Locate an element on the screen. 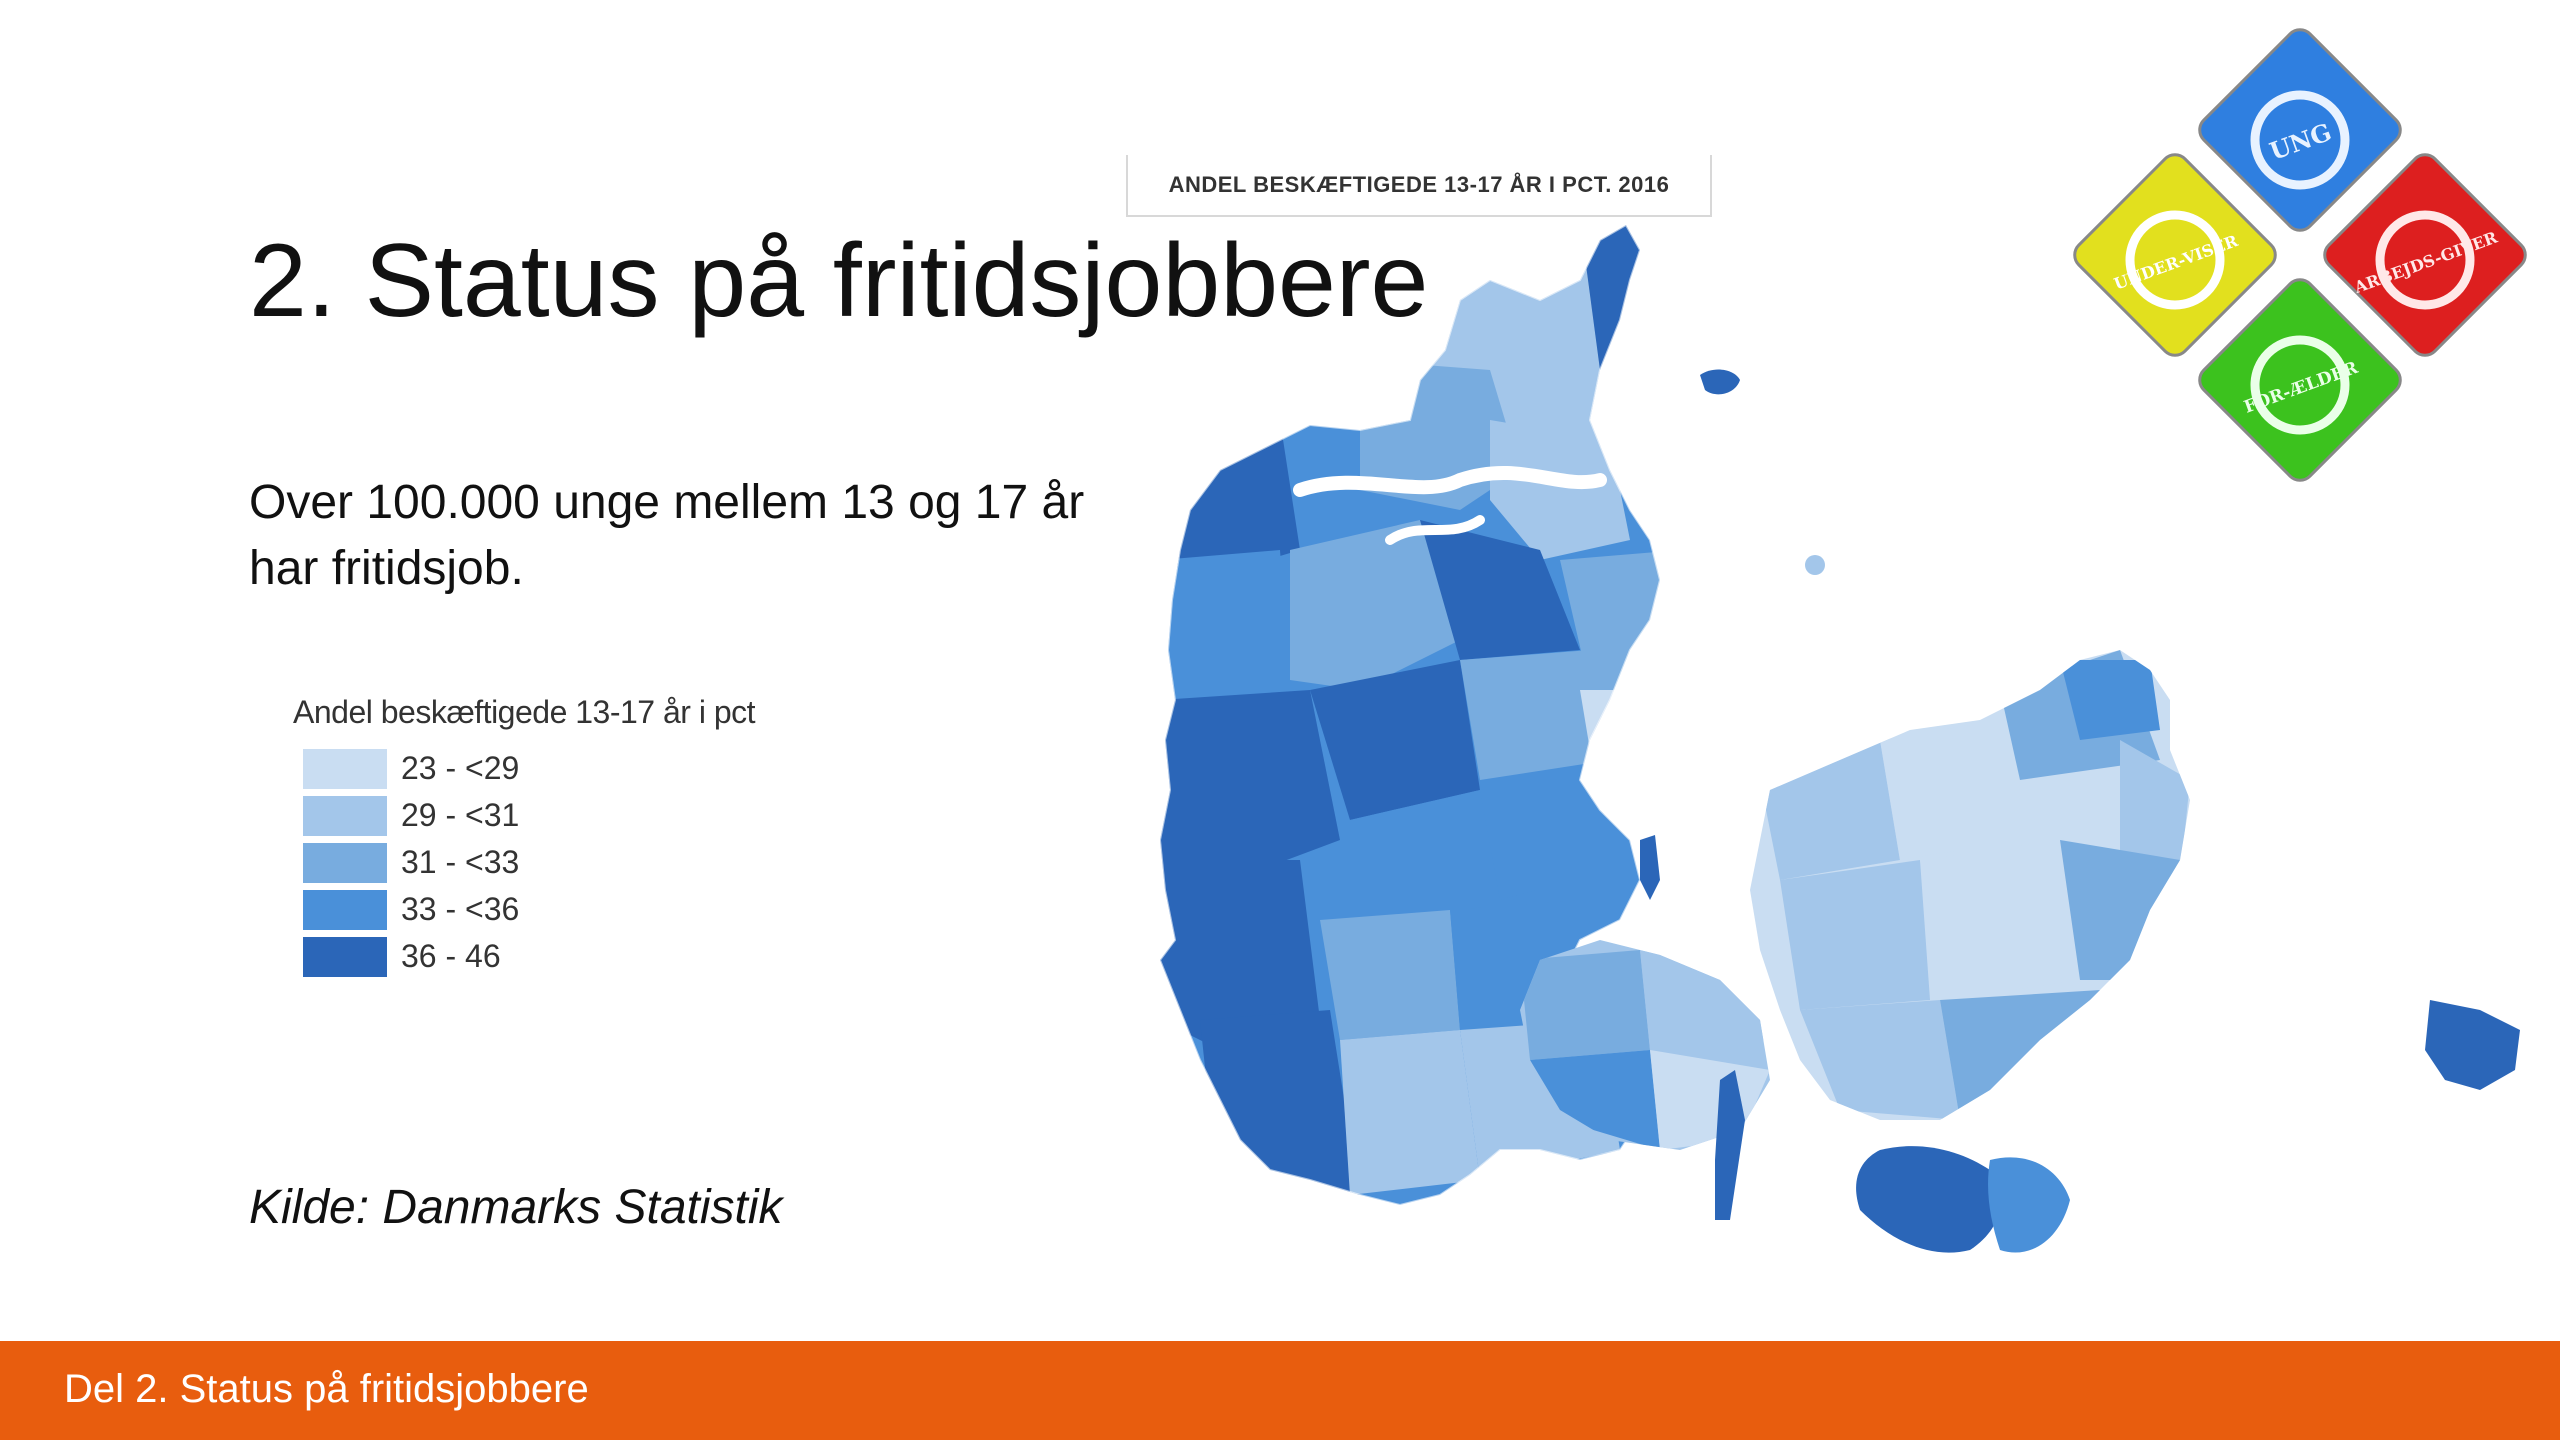  footer-bar: Del 2. Status på fritidsjobbere is located at coordinates (1280, 1390).